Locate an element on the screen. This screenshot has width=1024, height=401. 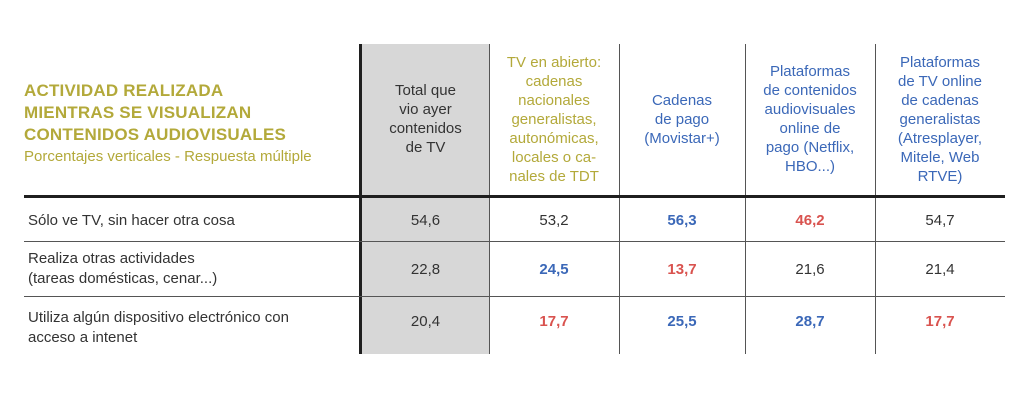
row-label-line: Realiza otras actividades is located at coordinates (111, 258).